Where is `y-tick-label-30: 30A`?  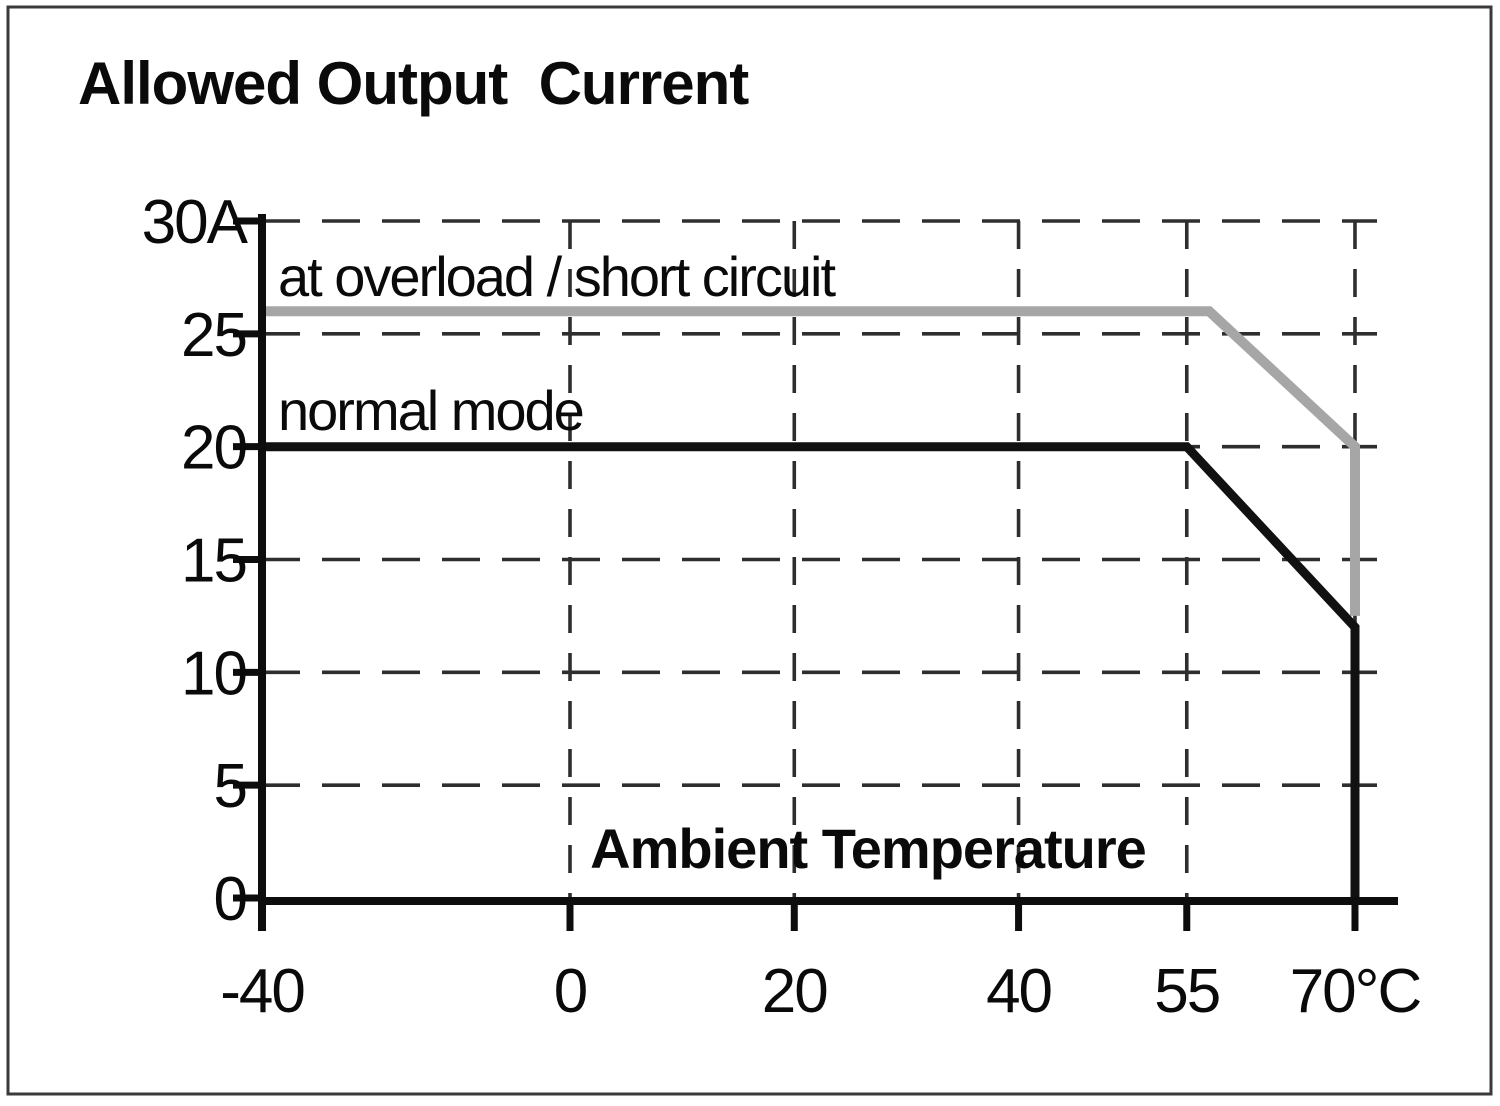
y-tick-label-30: 30A is located at coordinates (195, 222).